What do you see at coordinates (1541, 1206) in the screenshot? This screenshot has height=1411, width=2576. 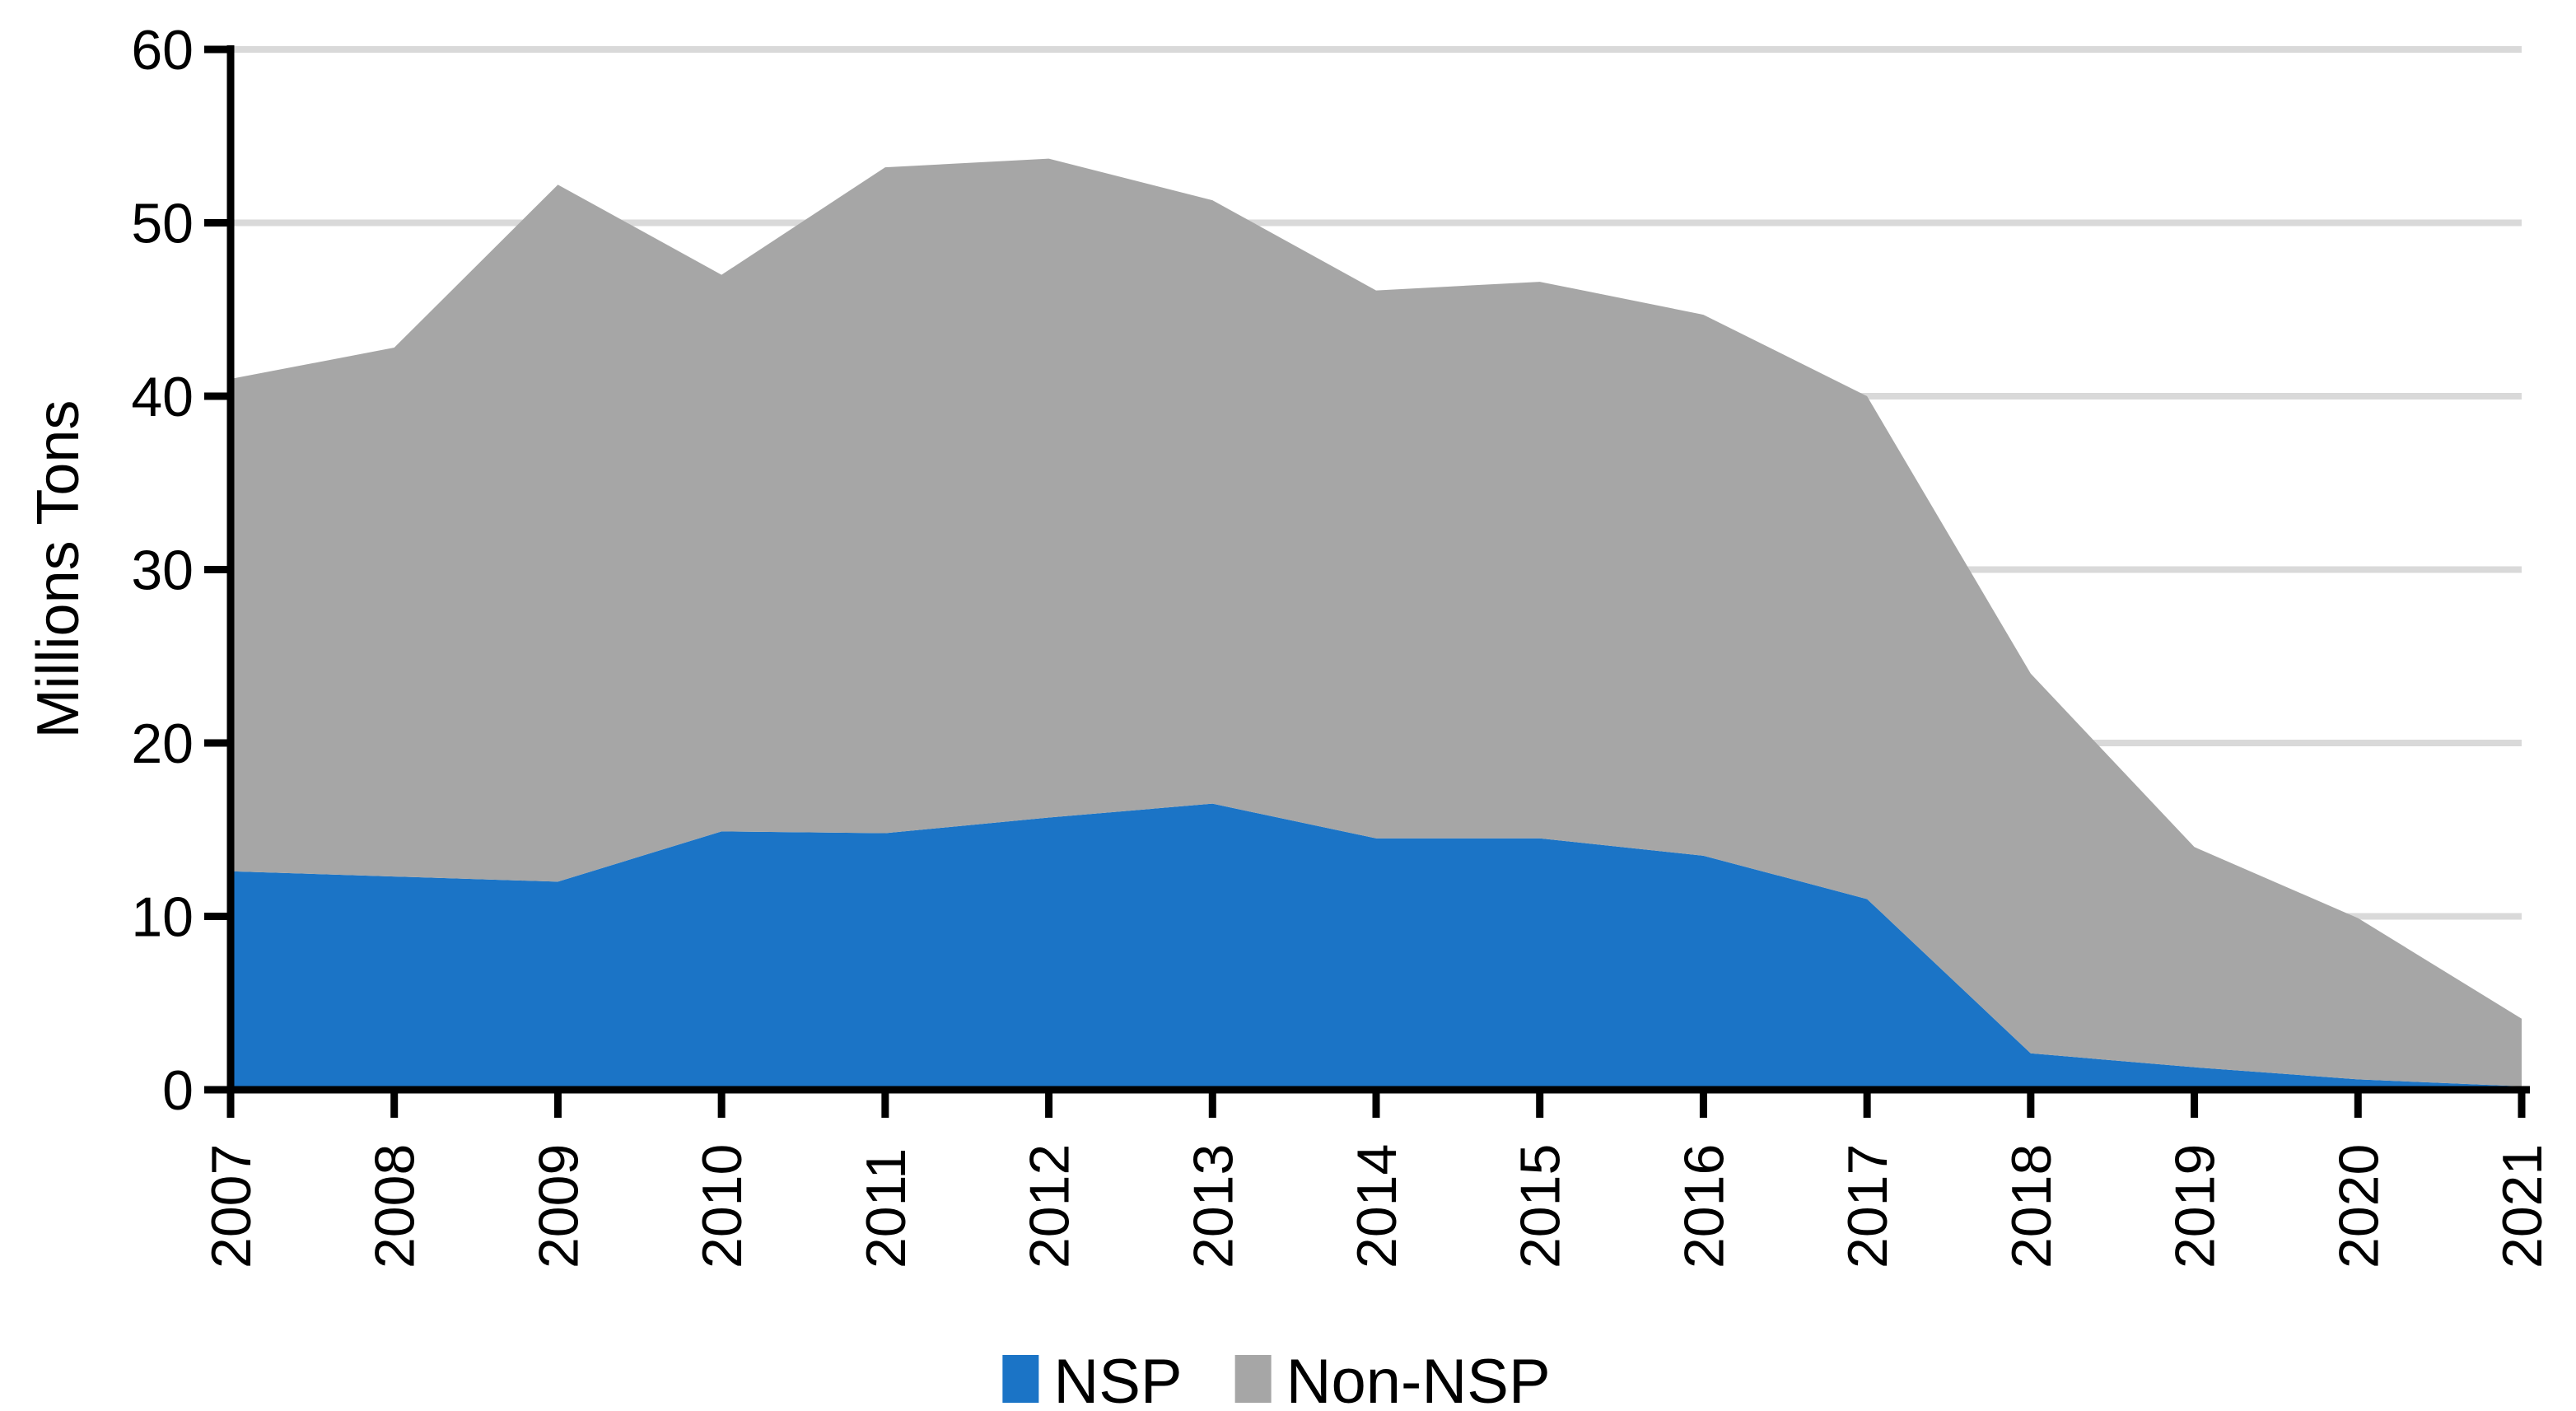 I see `x-tick-label-2015: 2015` at bounding box center [1541, 1206].